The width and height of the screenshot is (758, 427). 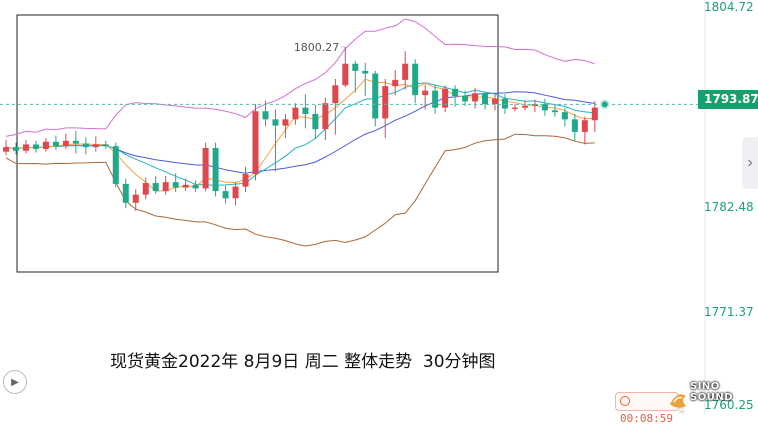 What do you see at coordinates (317, 47) in the screenshot?
I see `high-annotation-label: 1800.27` at bounding box center [317, 47].